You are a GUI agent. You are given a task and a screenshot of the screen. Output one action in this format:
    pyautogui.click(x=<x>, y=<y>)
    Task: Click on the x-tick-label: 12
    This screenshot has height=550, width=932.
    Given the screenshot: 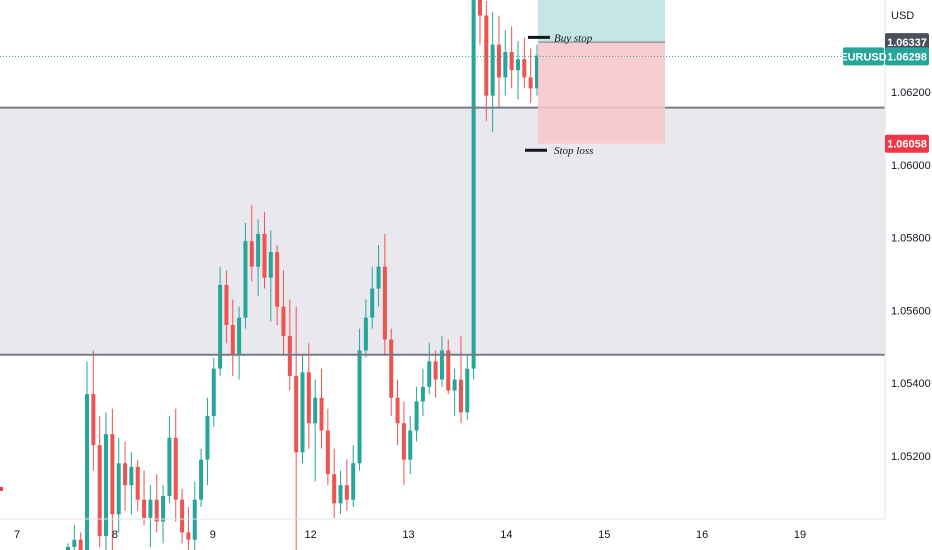 What is the action you would take?
    pyautogui.click(x=311, y=535)
    